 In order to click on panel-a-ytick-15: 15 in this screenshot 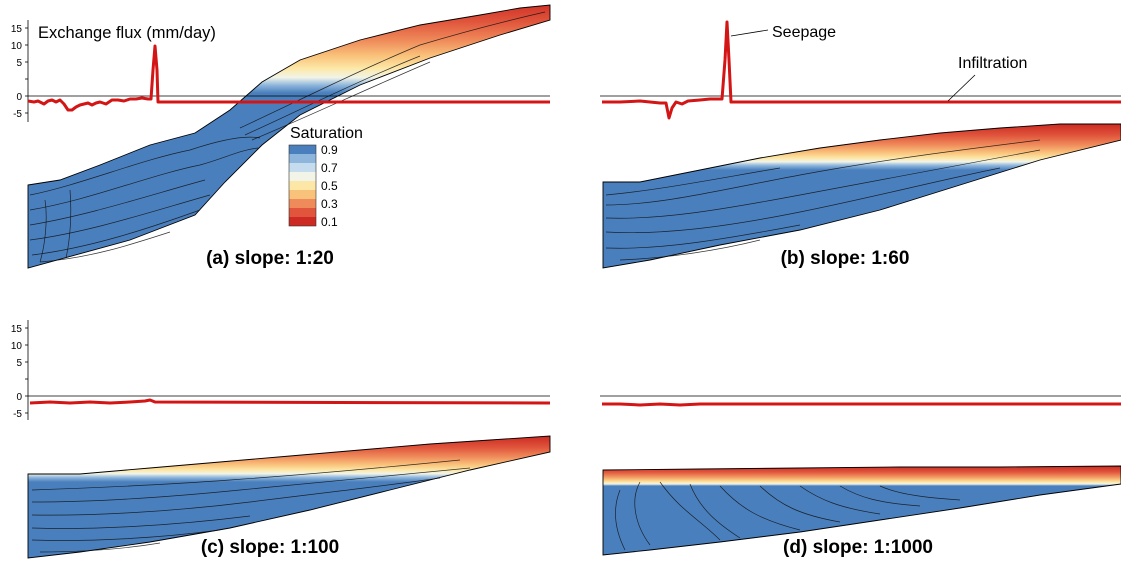, I will do `click(17, 29)`.